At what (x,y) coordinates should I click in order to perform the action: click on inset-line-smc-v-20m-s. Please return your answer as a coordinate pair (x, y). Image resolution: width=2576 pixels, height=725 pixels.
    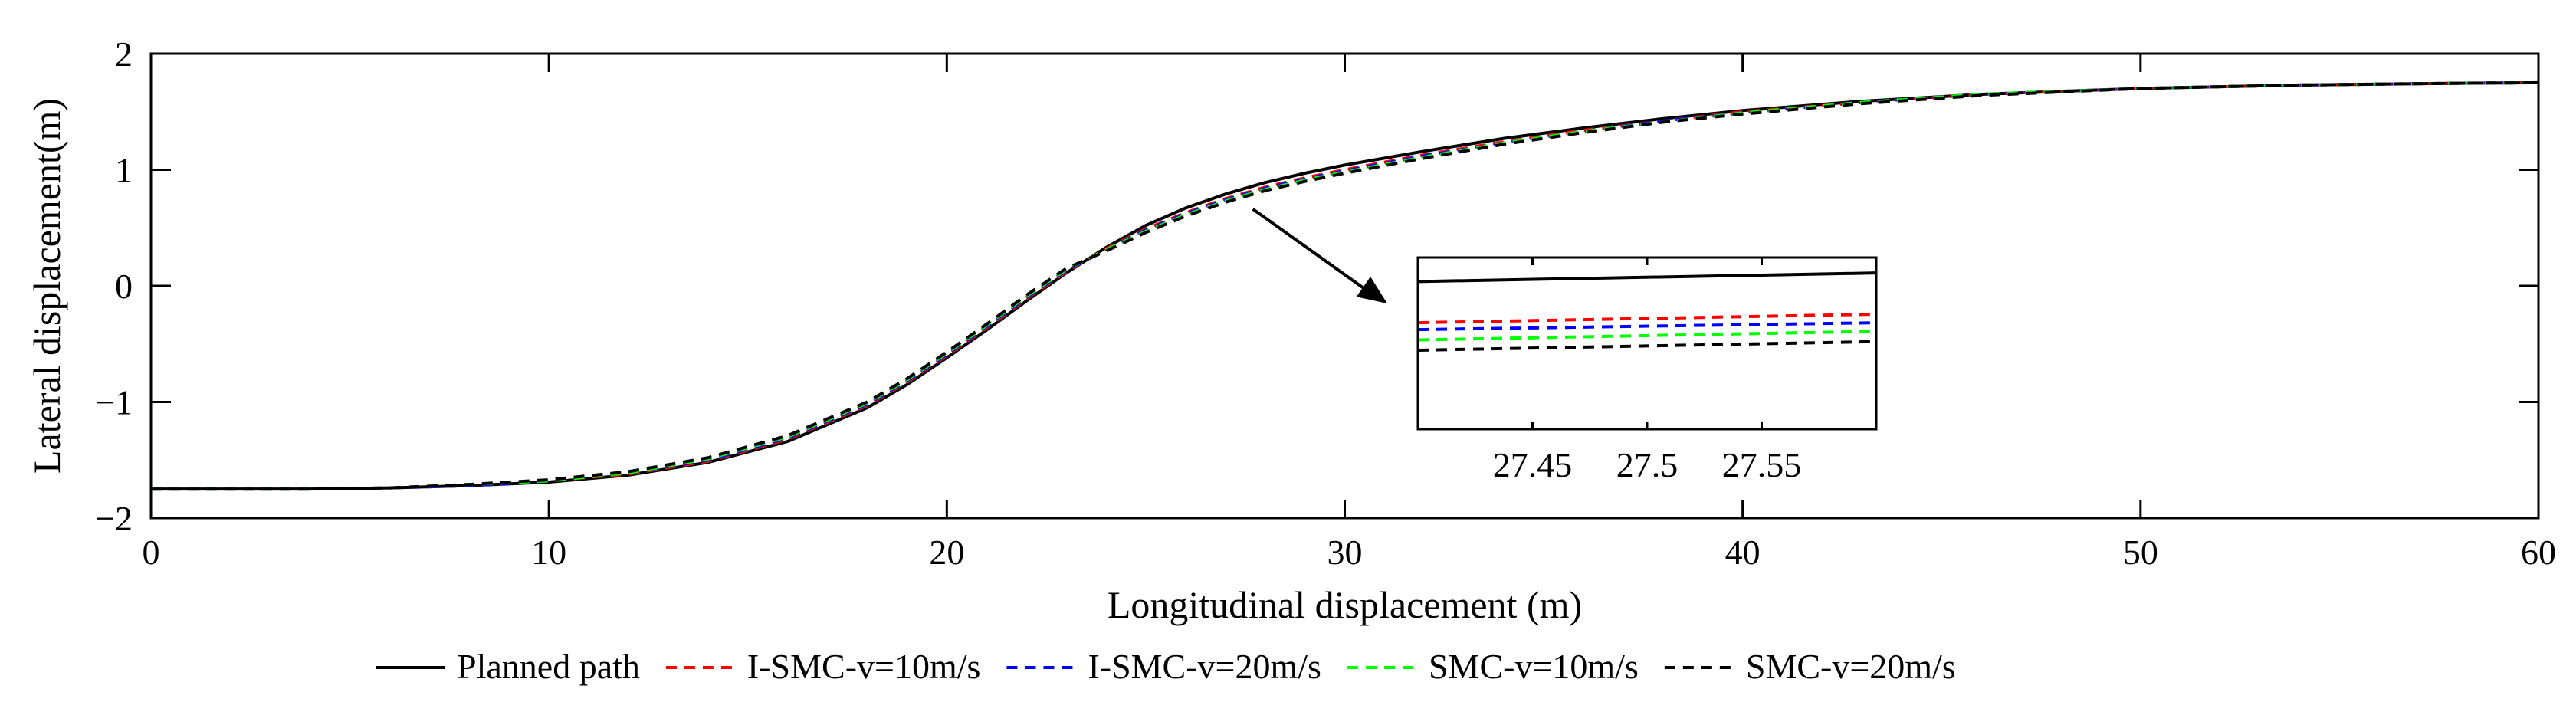
    Looking at the image, I should click on (1647, 346).